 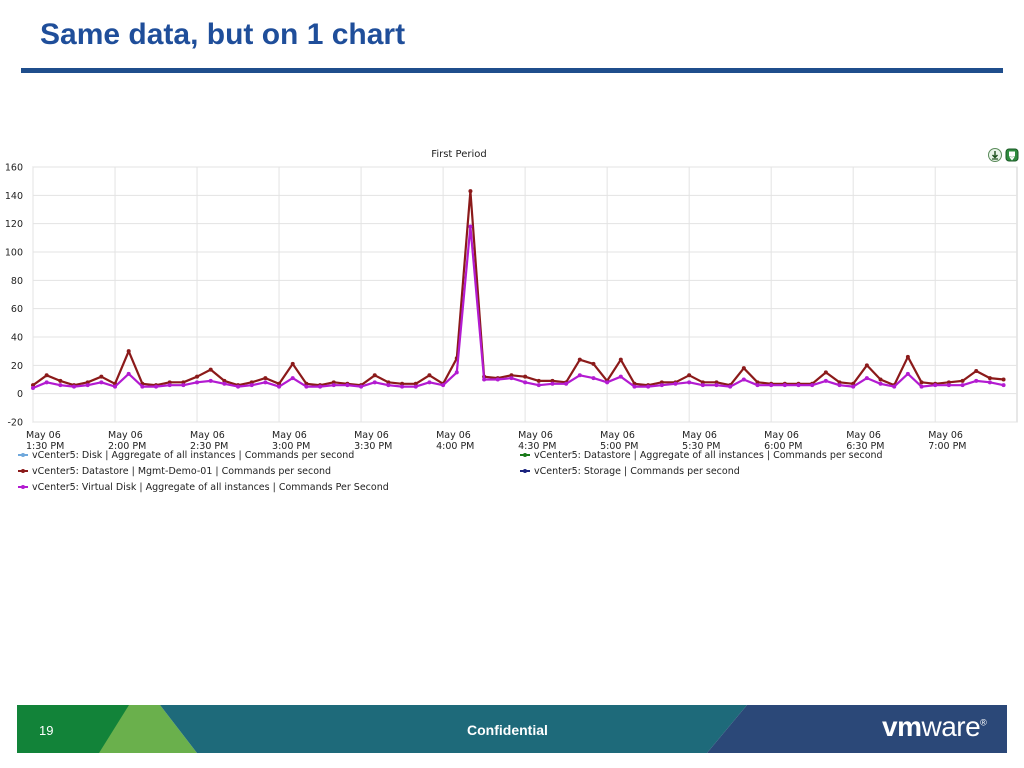 I want to click on y-tick-label: 140, so click(x=14, y=196).